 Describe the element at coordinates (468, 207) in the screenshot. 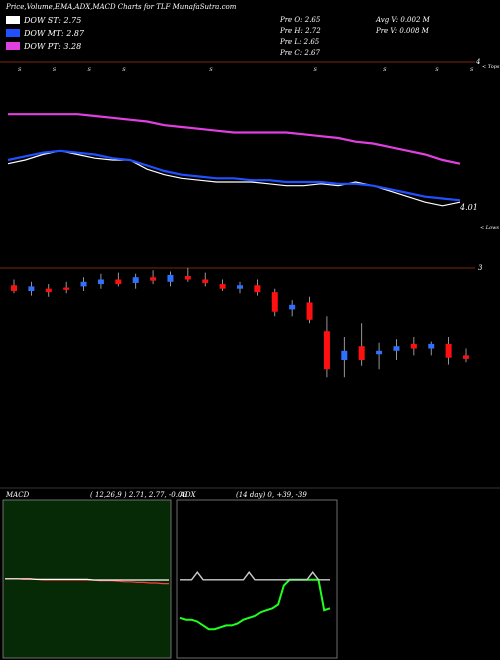

I see `last-price-label: 4.01` at that location.